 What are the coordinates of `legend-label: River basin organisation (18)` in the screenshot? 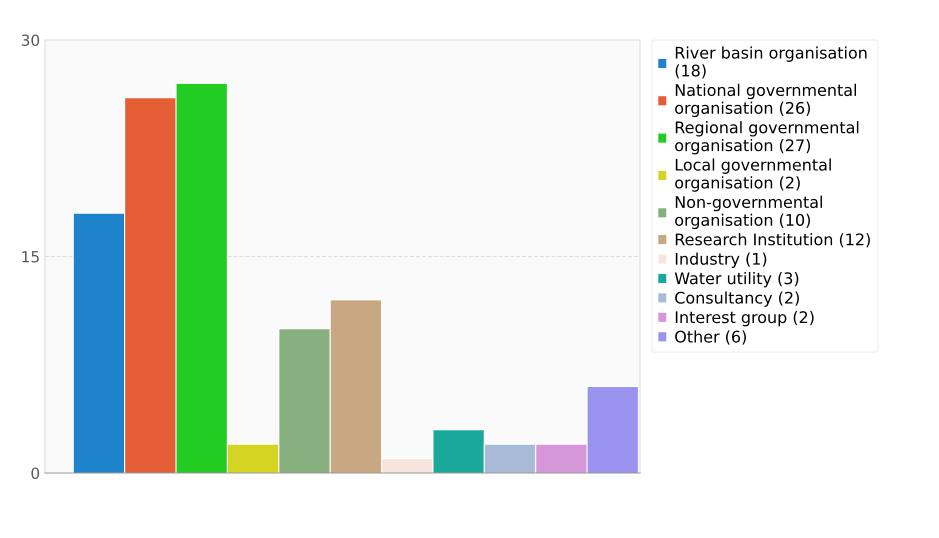 It's located at (771, 62).